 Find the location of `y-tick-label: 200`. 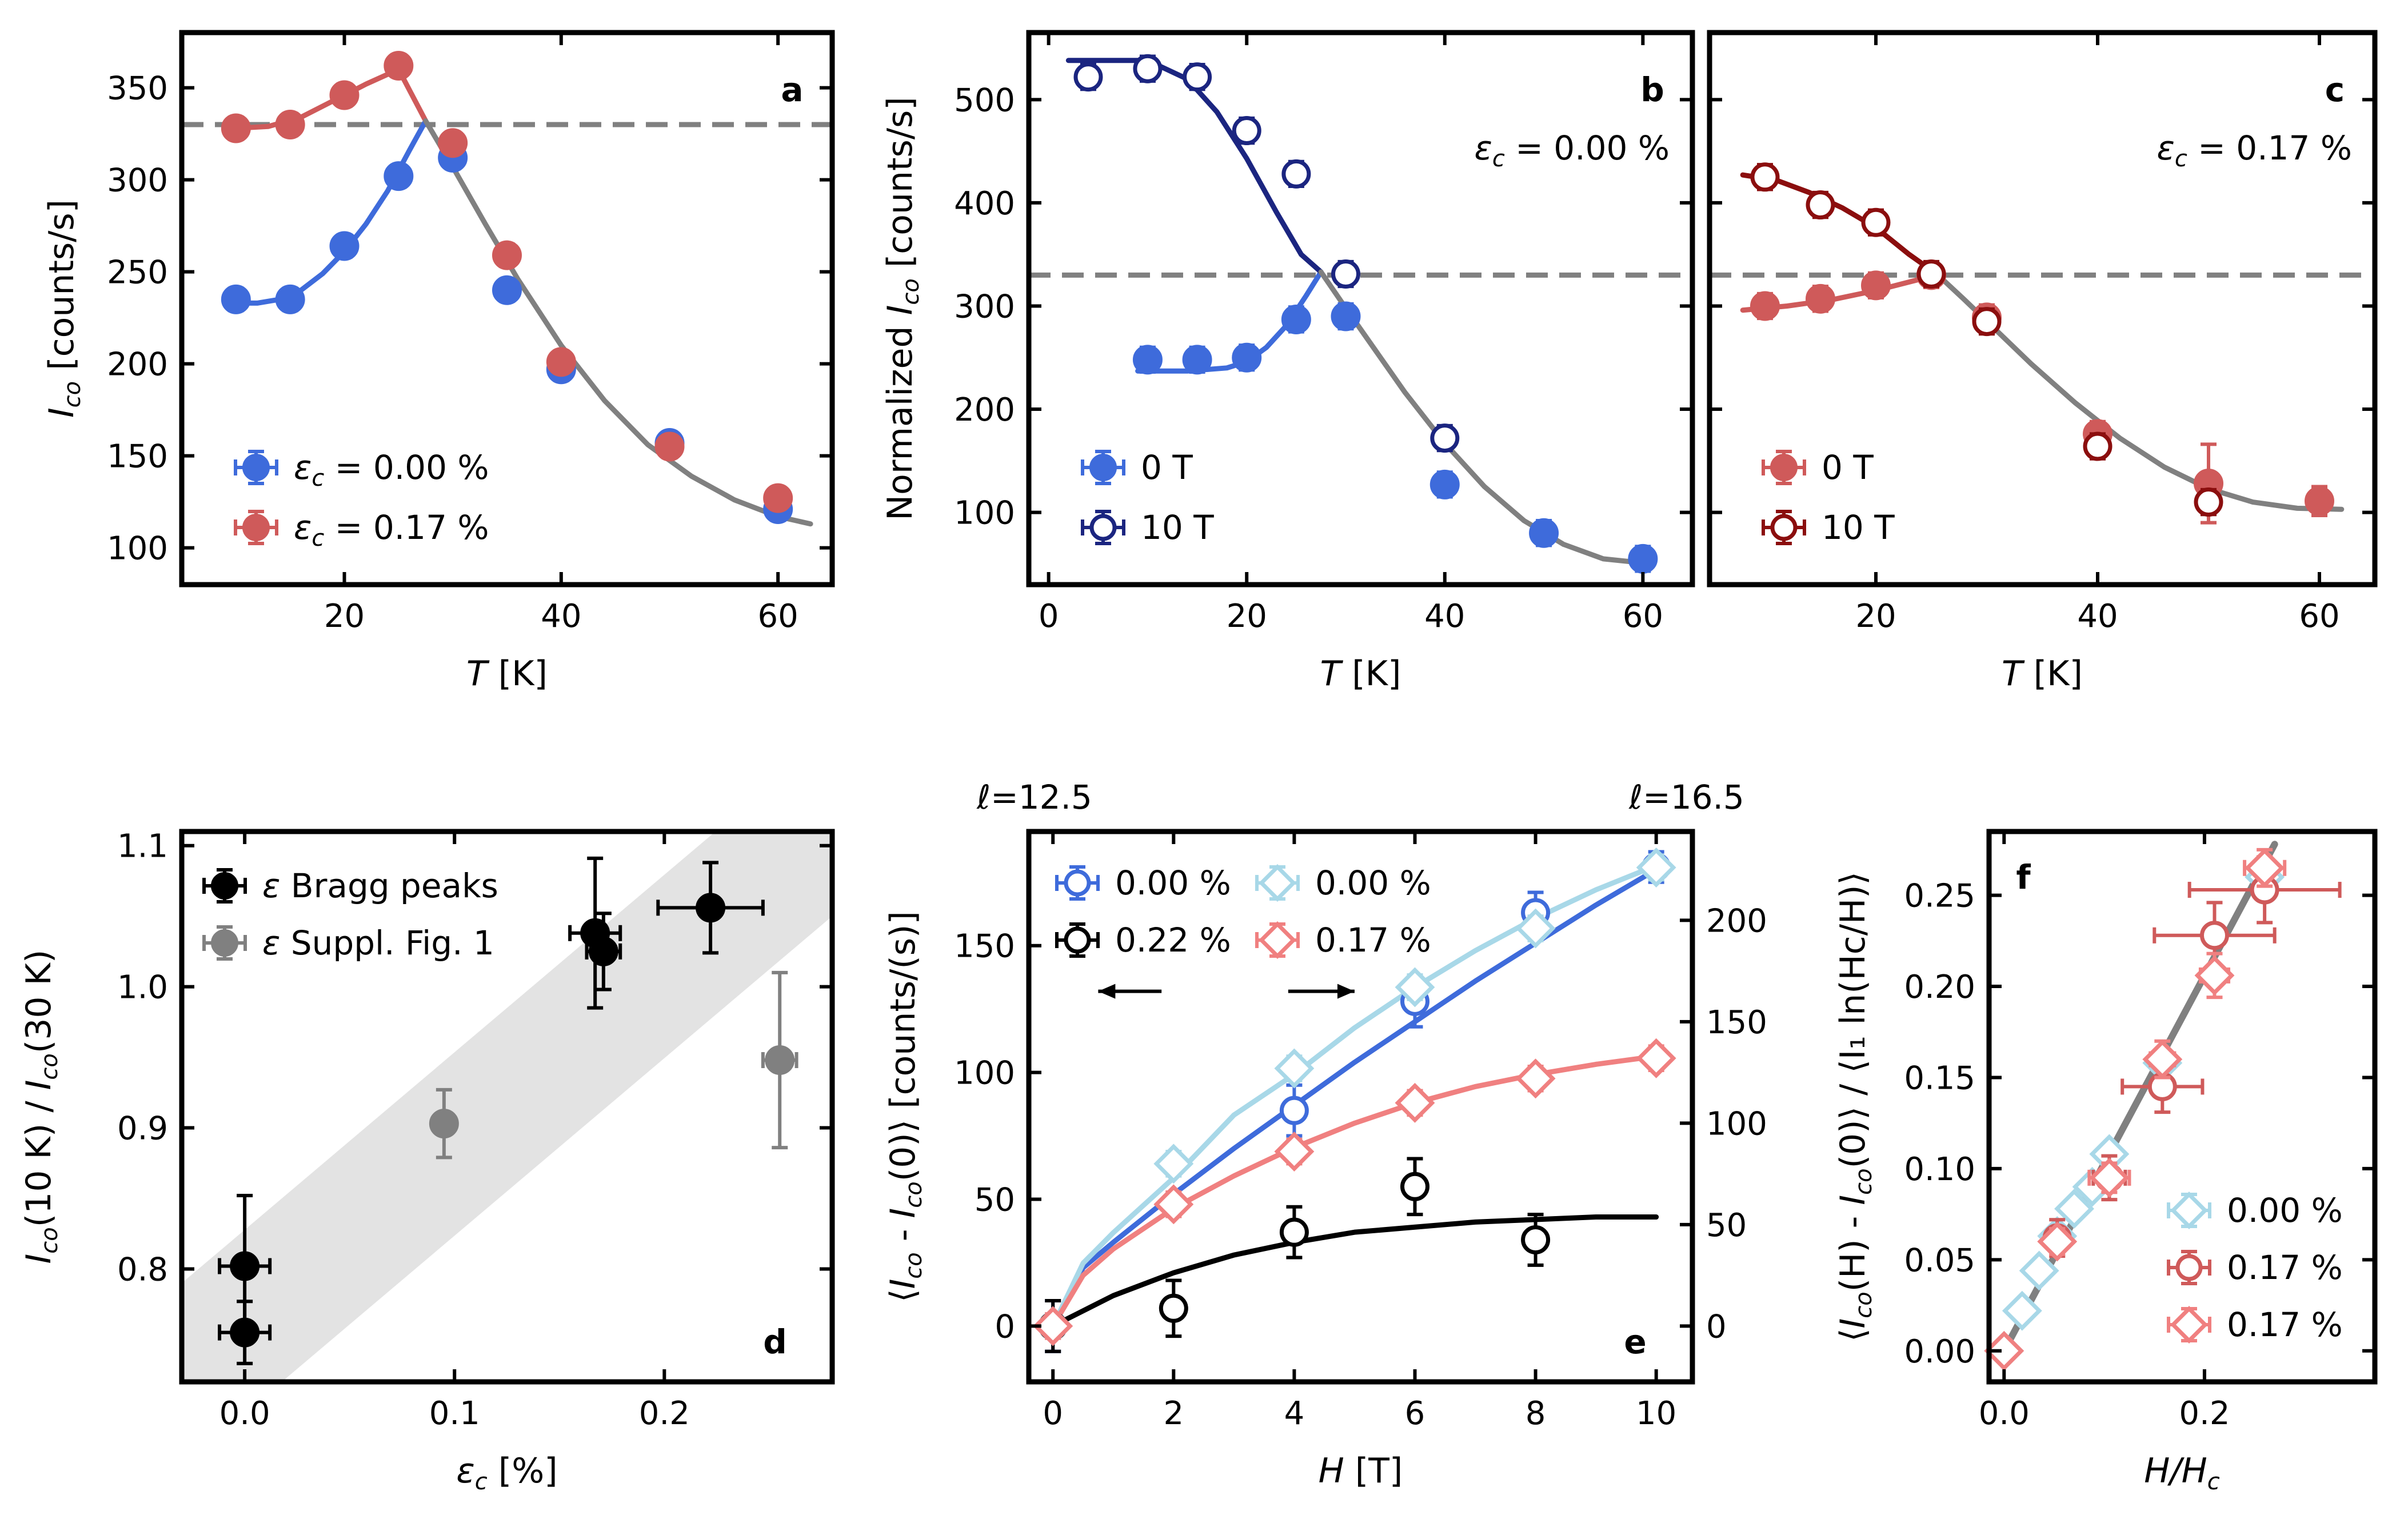

y-tick-label: 200 is located at coordinates (137, 364).